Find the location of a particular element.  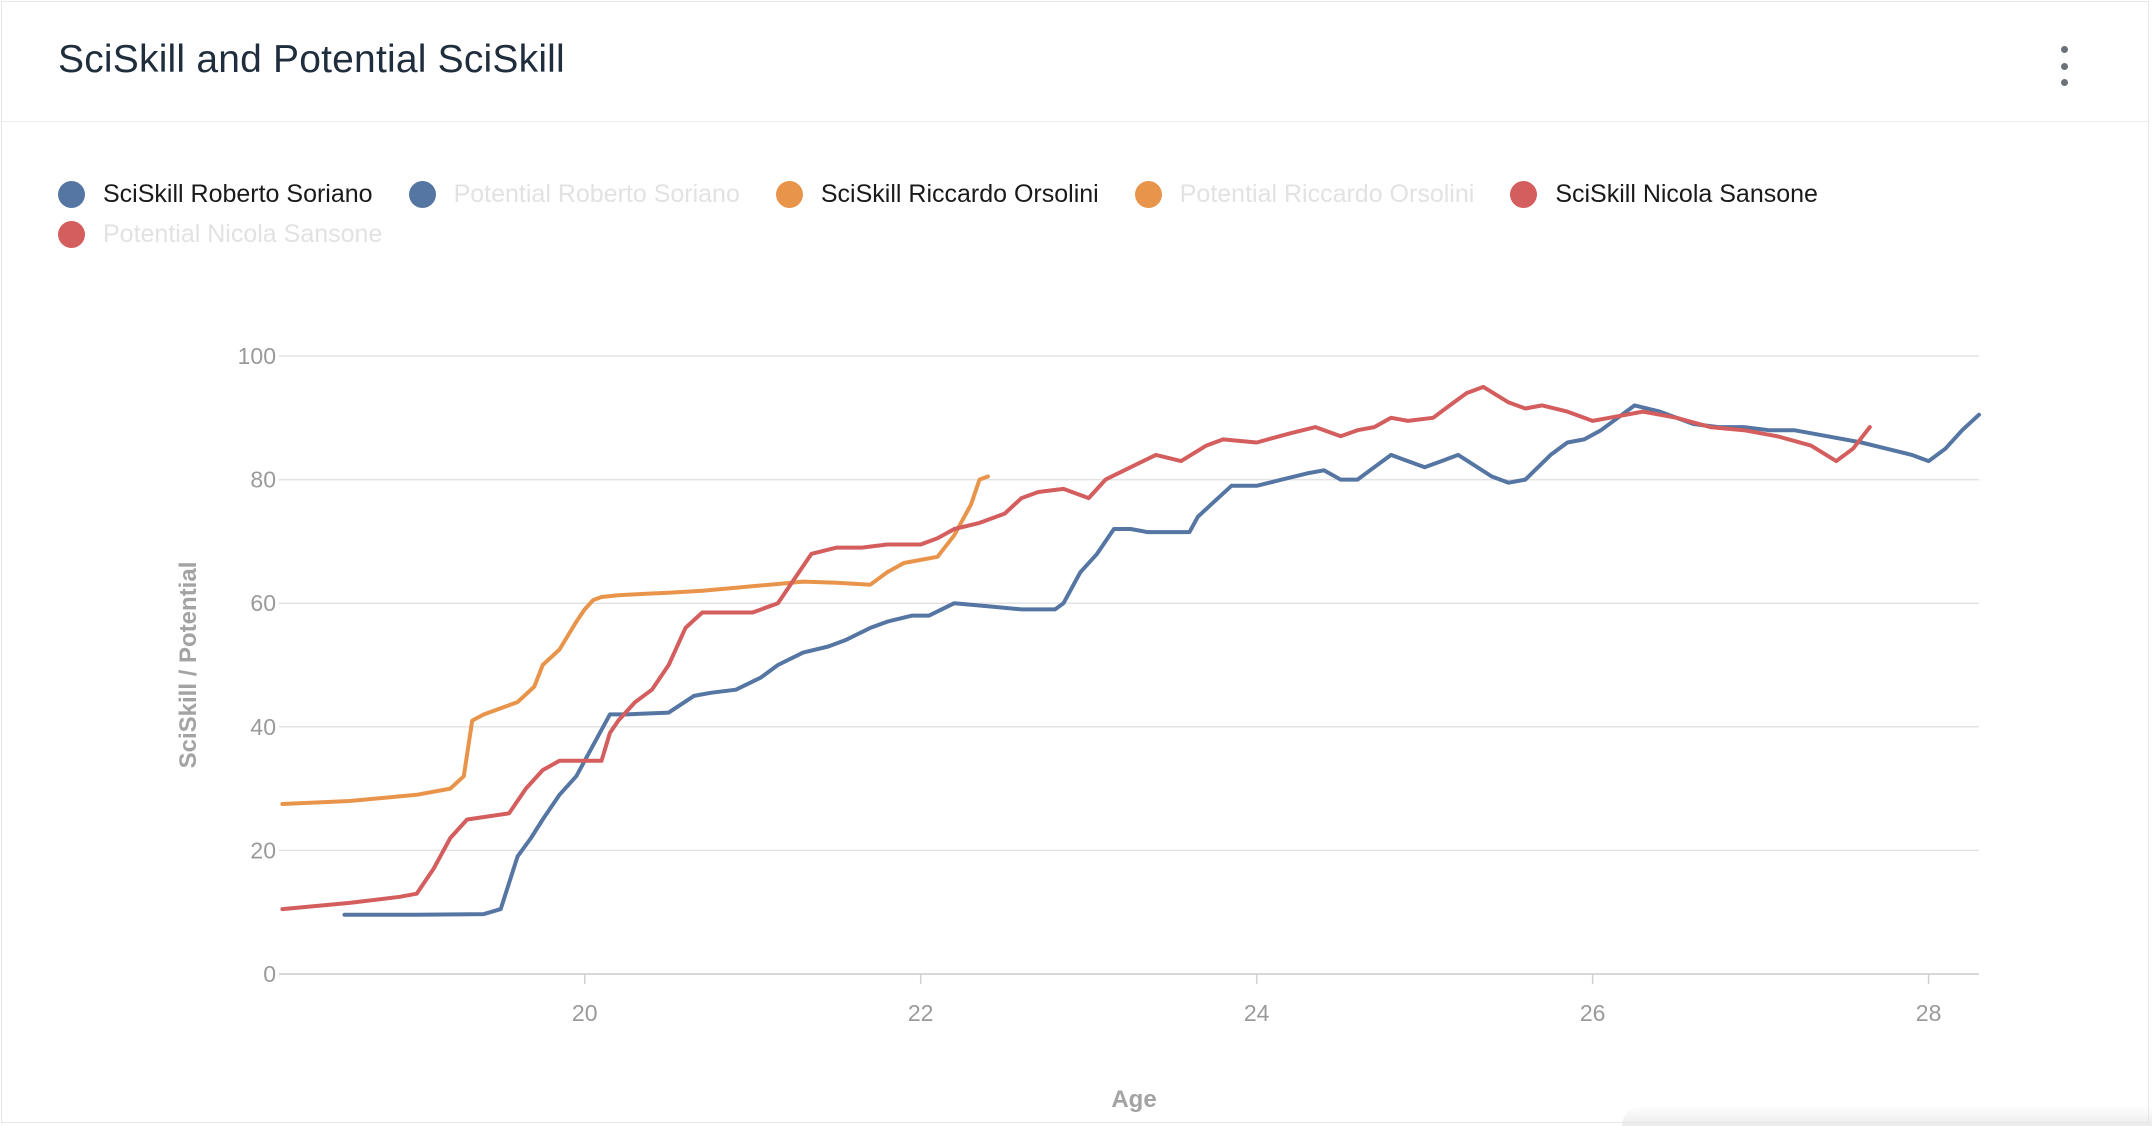

y-tick-label: 40 is located at coordinates (263, 727).